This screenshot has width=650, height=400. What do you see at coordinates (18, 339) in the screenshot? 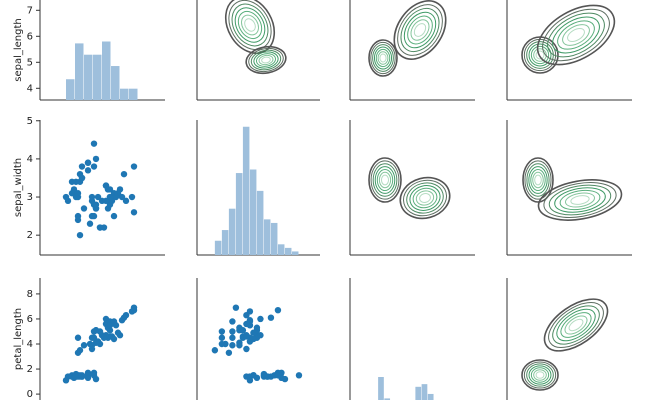
I see `y-axis-label: petal_length` at bounding box center [18, 339].